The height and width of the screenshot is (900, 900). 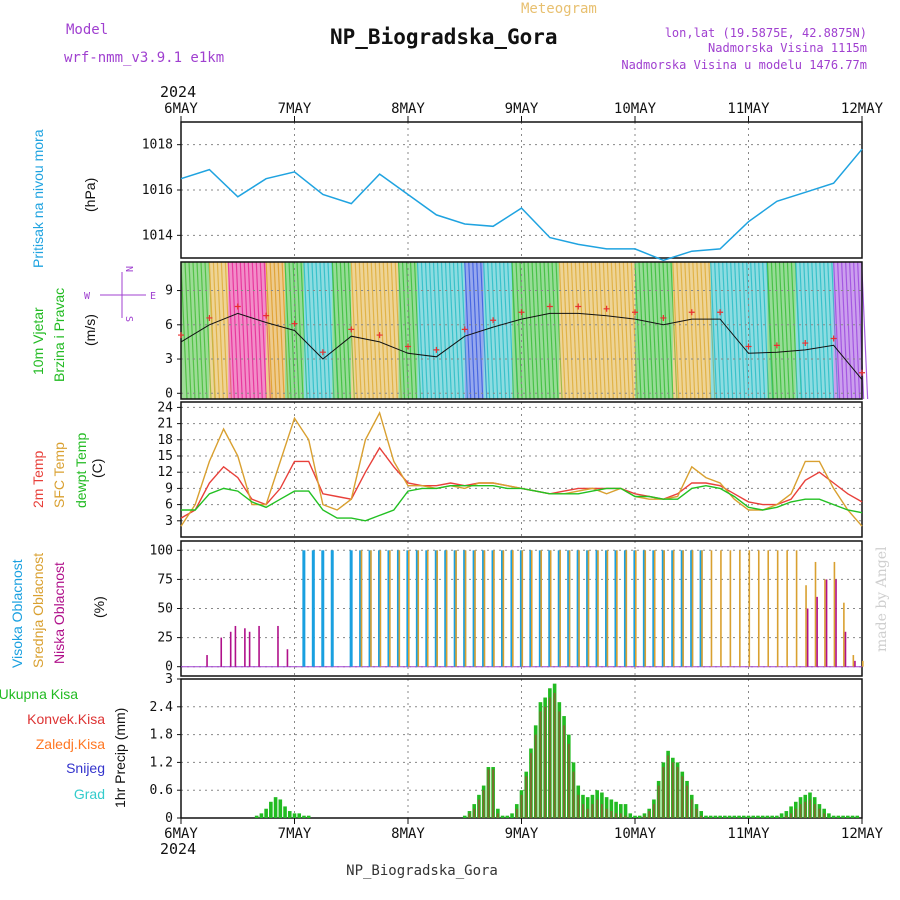 What do you see at coordinates (559, 9) in the screenshot?
I see `meteogram-label: Meteogram` at bounding box center [559, 9].